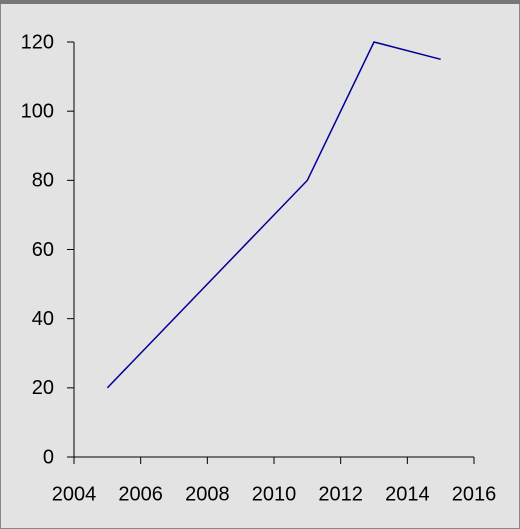 The height and width of the screenshot is (529, 520). I want to click on y-tick-label: 120, so click(37, 42).